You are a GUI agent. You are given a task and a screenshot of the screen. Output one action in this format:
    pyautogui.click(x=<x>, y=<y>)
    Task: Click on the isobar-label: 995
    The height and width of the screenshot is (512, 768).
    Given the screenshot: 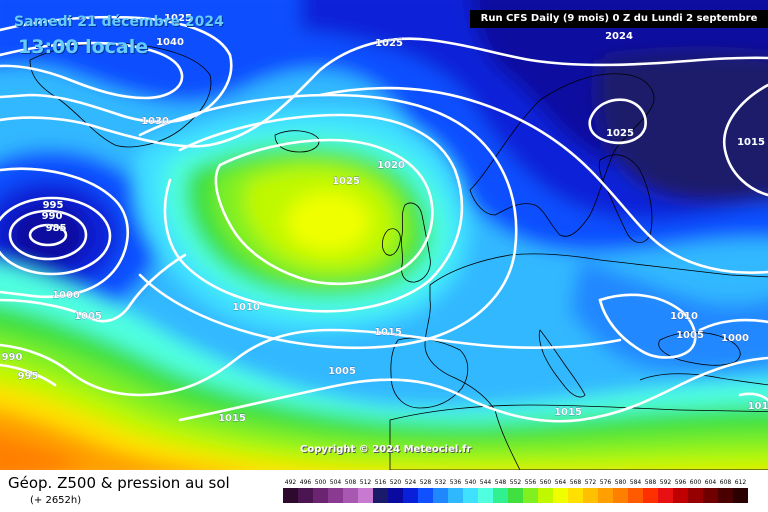 What is the action you would take?
    pyautogui.click(x=53, y=205)
    